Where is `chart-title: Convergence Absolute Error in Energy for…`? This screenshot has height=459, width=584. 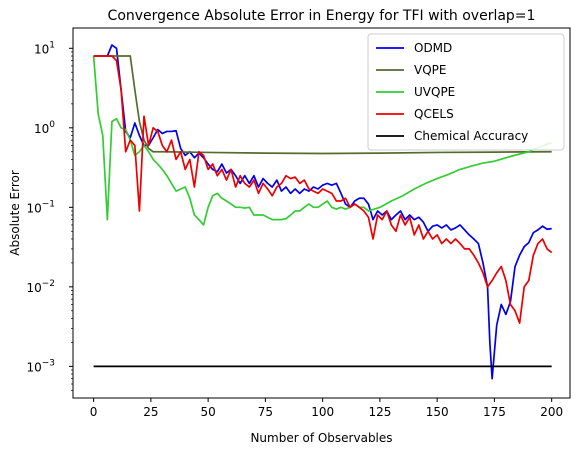
chart-title: Convergence Absolute Error in Energy for… is located at coordinates (322, 16).